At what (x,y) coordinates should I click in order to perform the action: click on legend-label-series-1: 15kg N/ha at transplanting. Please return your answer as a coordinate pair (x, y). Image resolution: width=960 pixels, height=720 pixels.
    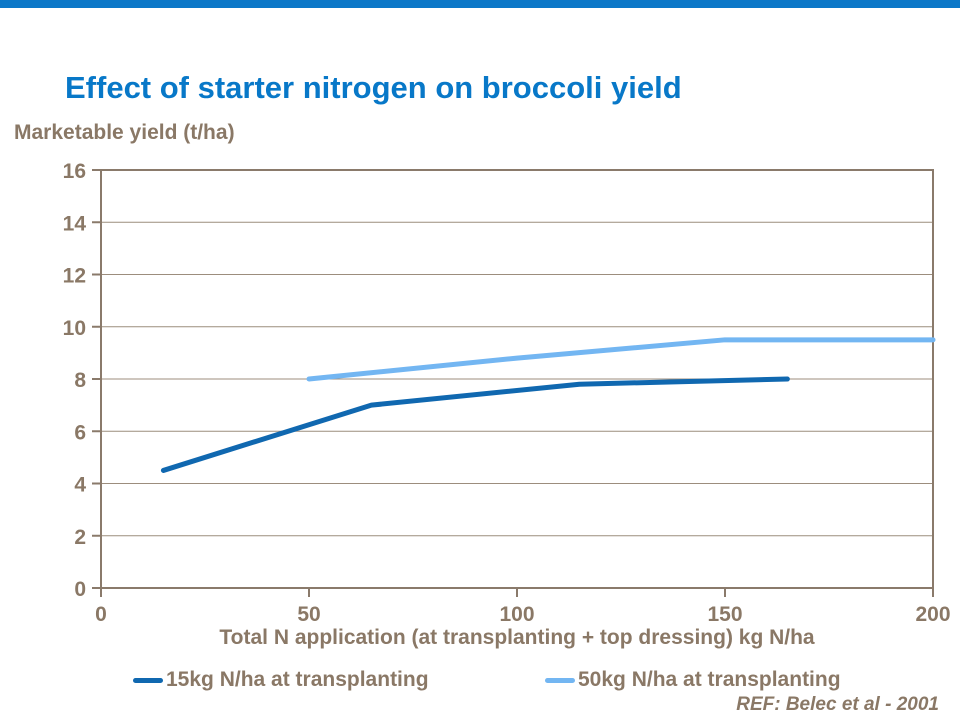
    Looking at the image, I should click on (297, 679).